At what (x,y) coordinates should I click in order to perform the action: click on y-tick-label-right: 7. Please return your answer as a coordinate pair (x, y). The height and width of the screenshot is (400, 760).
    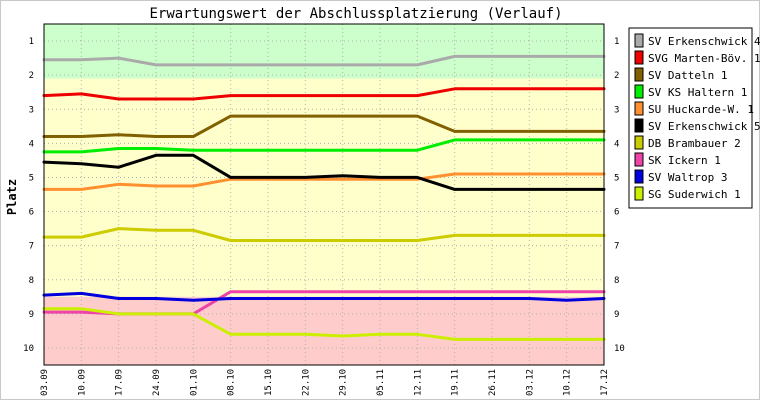
    Looking at the image, I should click on (616, 247).